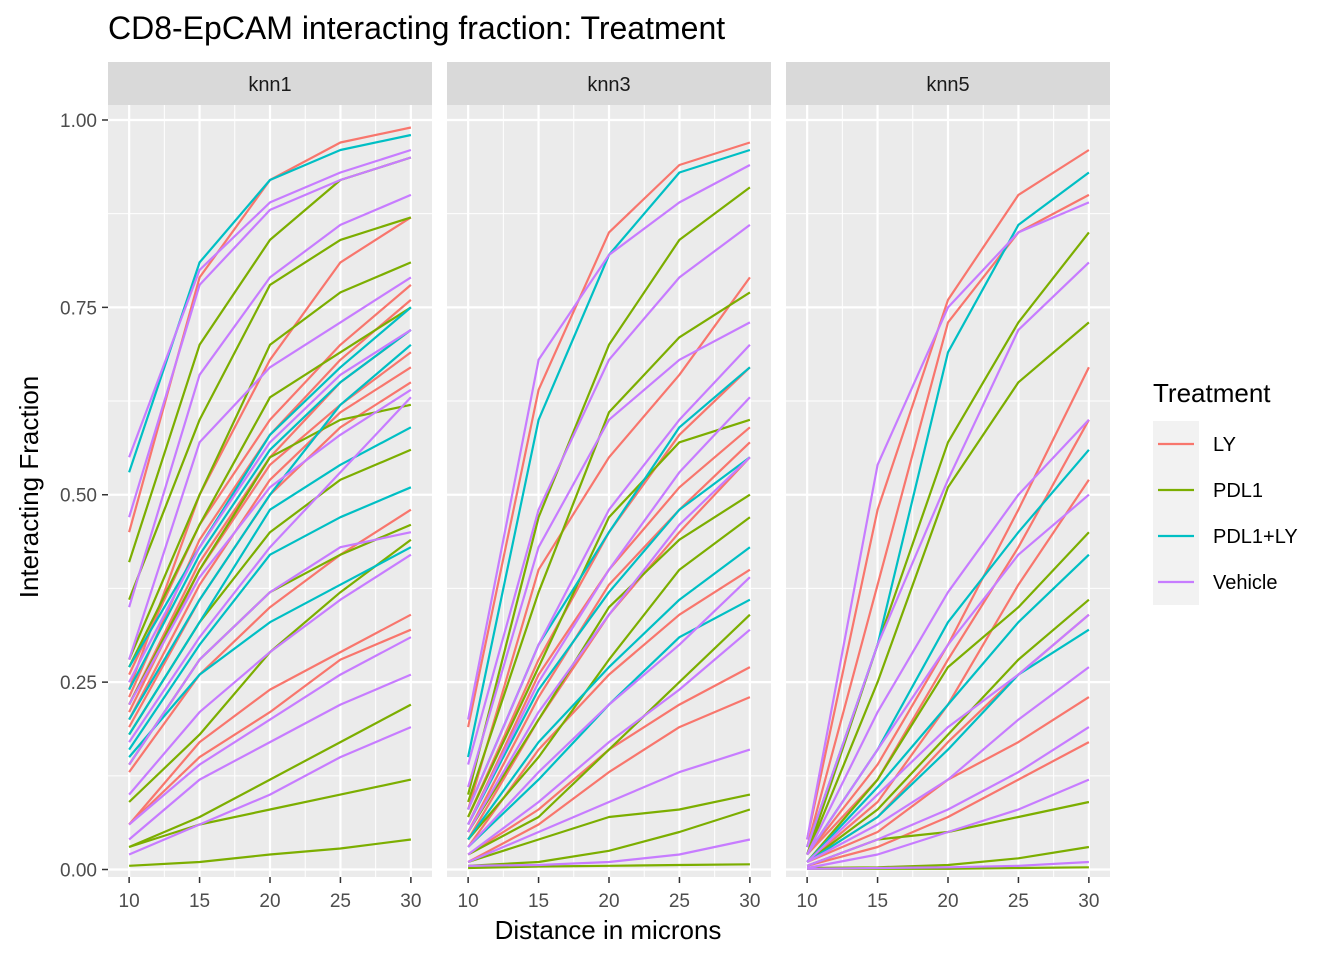 Image resolution: width=1344 pixels, height=960 pixels. What do you see at coordinates (1238, 491) in the screenshot?
I see `legend-label: PDL1` at bounding box center [1238, 491].